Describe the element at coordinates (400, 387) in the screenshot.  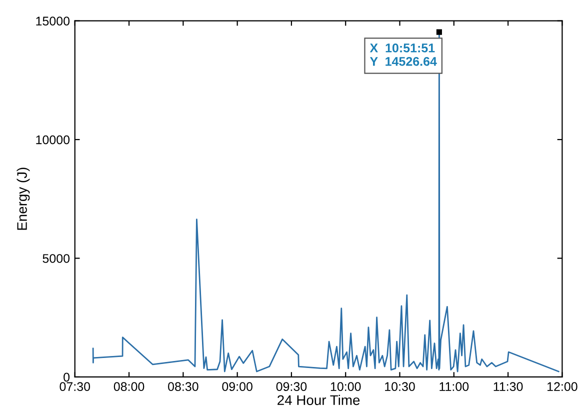
I see `x-tick-label: 10:30` at that location.